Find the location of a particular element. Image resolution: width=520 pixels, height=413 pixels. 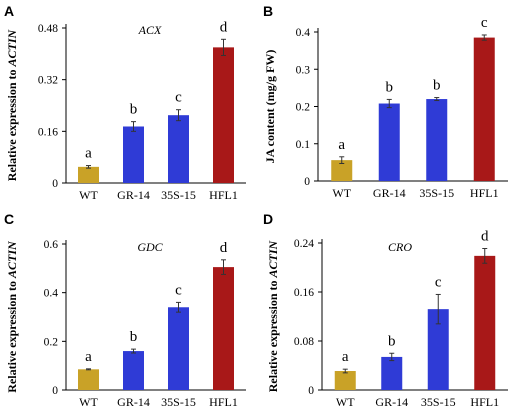

y-tick-label: 0.32 is located at coordinates (48, 81).